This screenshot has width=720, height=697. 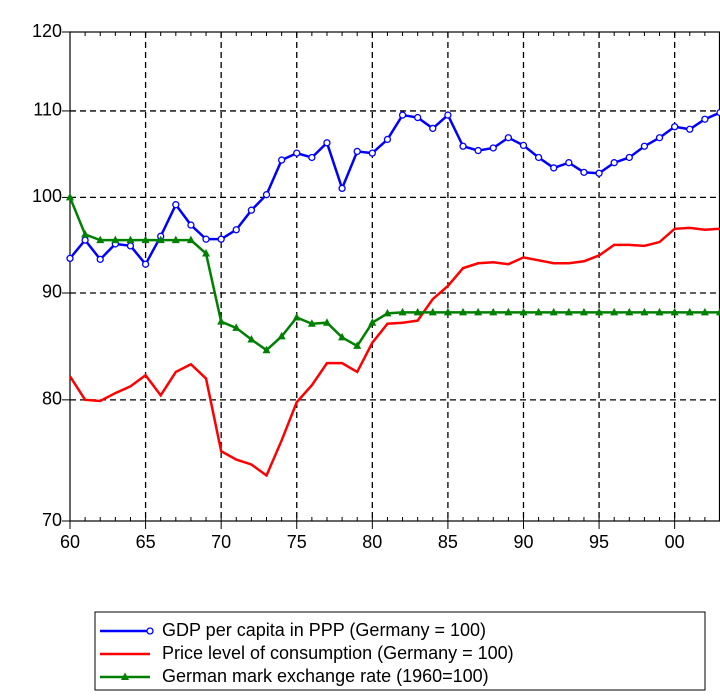 What do you see at coordinates (324, 630) in the screenshot?
I see `legend-label: GDP per capita in PPP (Germany = 100)` at bounding box center [324, 630].